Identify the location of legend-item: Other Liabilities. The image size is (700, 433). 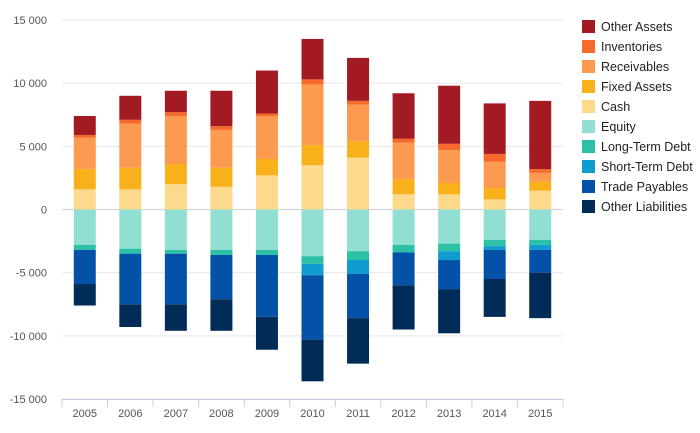
(634, 207).